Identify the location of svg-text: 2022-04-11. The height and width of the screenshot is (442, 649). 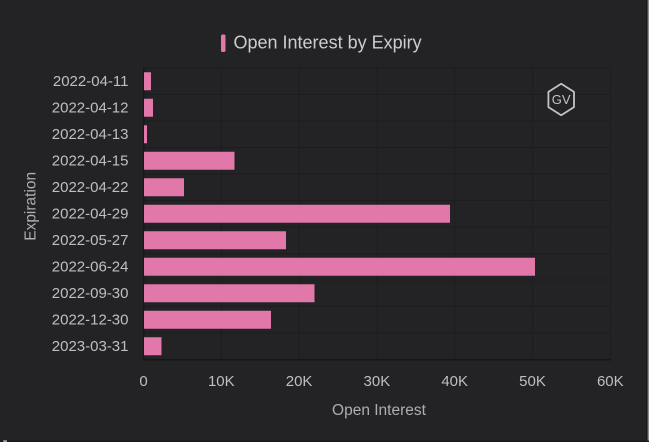
(91, 81).